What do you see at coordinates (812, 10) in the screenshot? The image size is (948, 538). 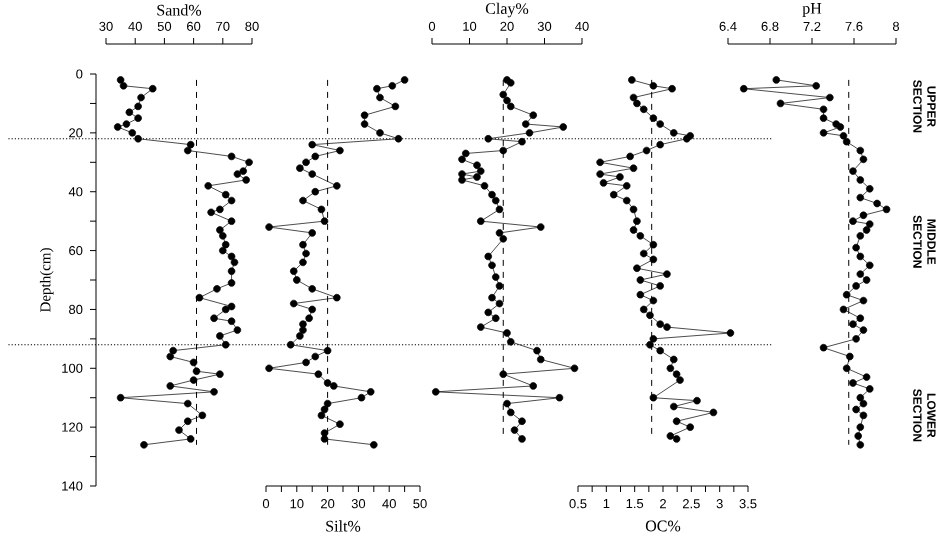 I see `x-axis-title: pH` at bounding box center [812, 10].